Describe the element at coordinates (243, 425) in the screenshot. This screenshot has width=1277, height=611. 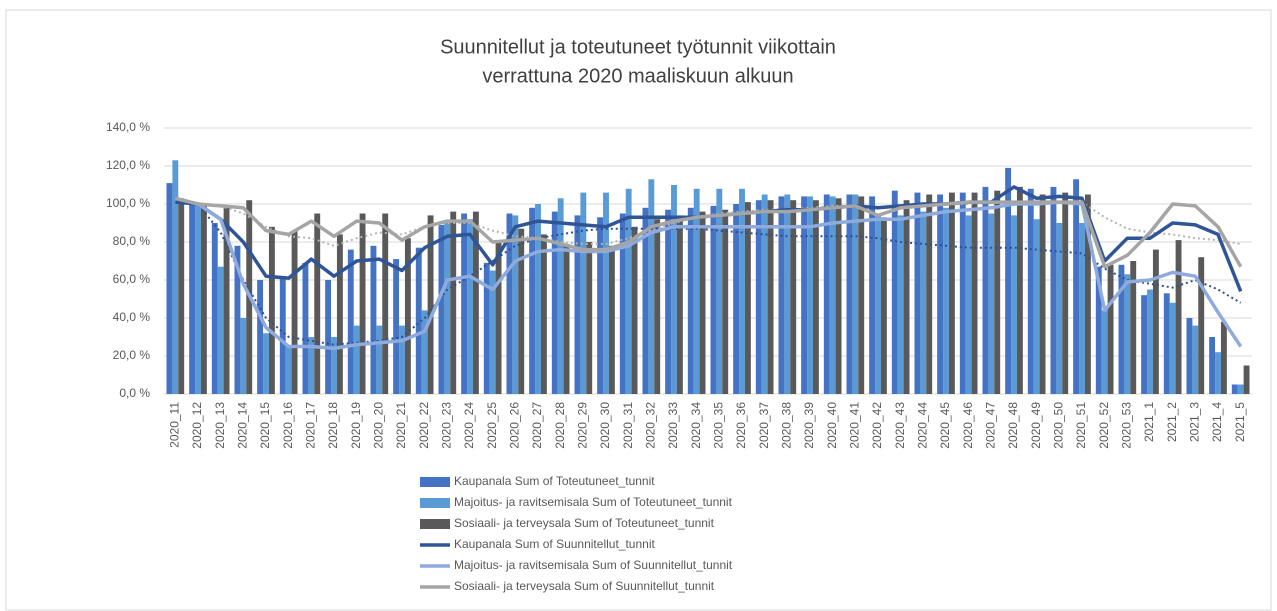
I see `x-tick-label: 2020_14` at that location.